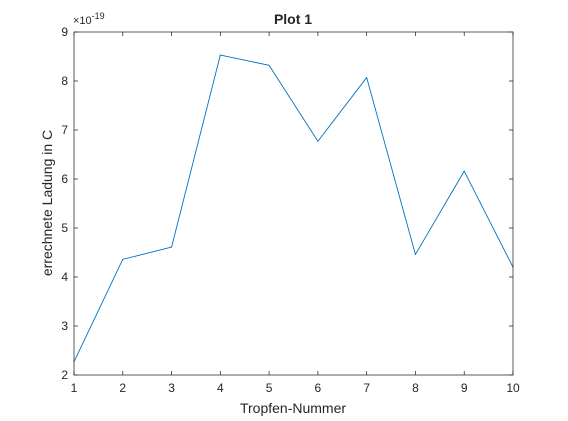  Describe the element at coordinates (269, 388) in the screenshot. I see `x-tick-label: 5` at that location.